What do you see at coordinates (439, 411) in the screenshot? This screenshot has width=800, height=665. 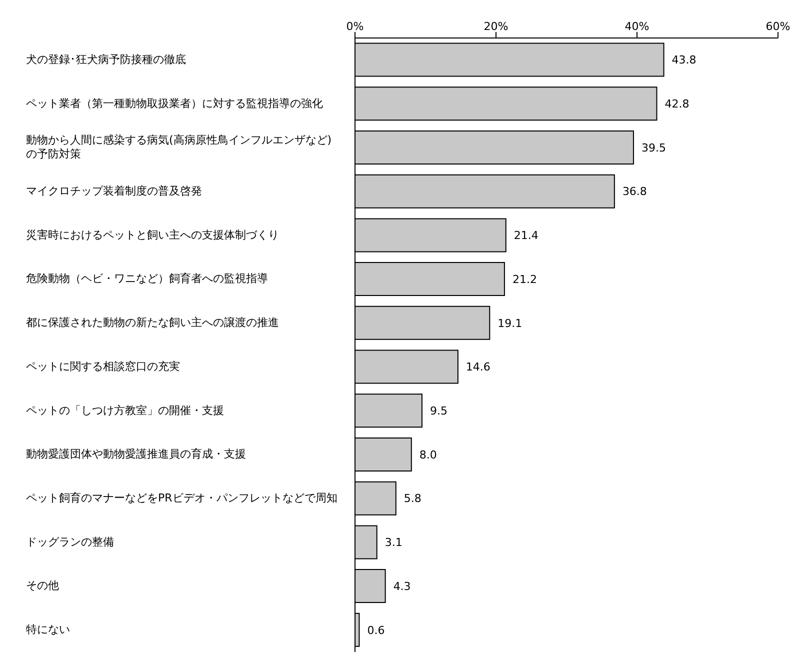 I see `data-label: 9.5` at bounding box center [439, 411].